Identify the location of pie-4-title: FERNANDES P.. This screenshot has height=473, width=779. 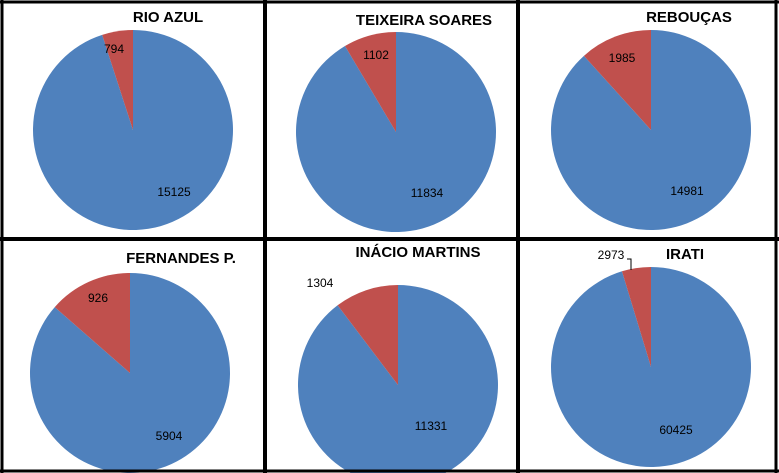
(181, 258).